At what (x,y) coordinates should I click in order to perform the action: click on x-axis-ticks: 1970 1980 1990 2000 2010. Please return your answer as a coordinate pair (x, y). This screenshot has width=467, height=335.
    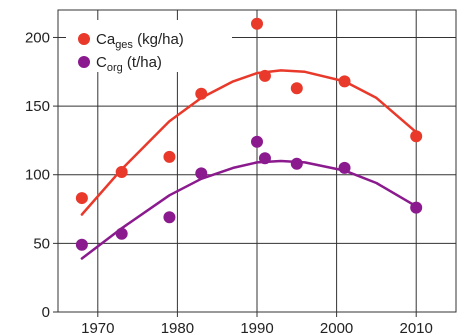
    Looking at the image, I should click on (257, 323).